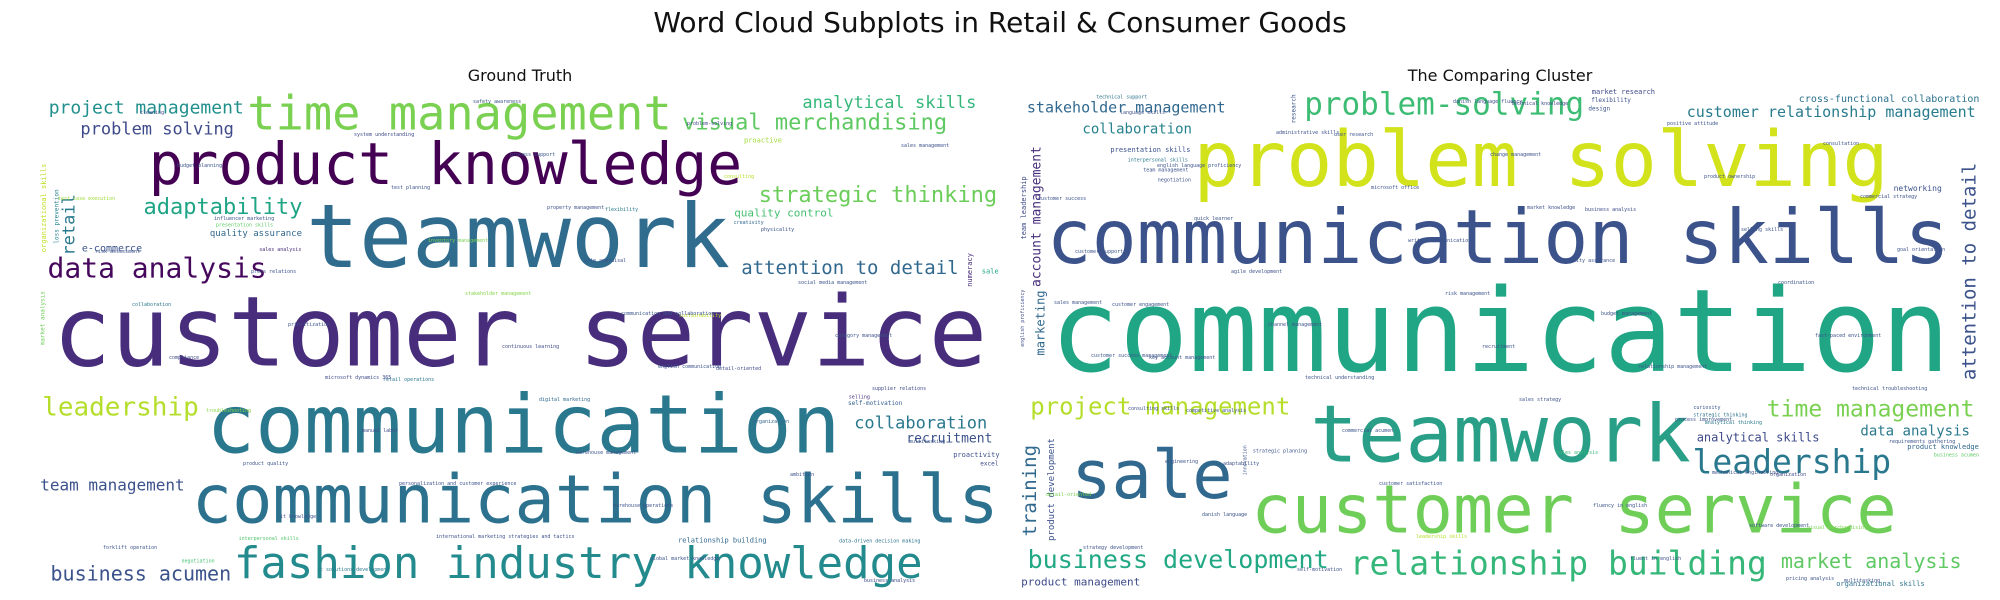 The height and width of the screenshot is (600, 2000). What do you see at coordinates (1788, 475) in the screenshot?
I see `wordcloud-word: organization` at bounding box center [1788, 475].